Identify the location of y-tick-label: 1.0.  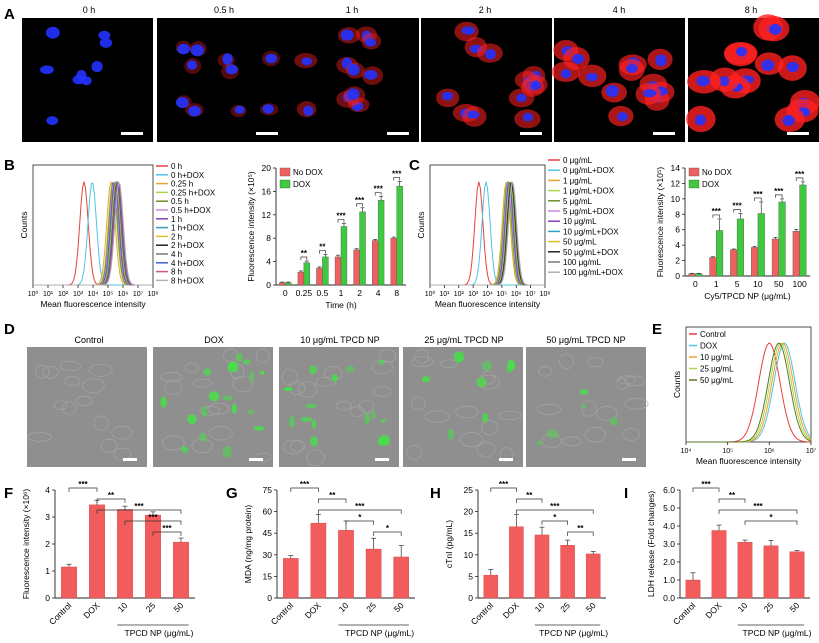
(669, 580).